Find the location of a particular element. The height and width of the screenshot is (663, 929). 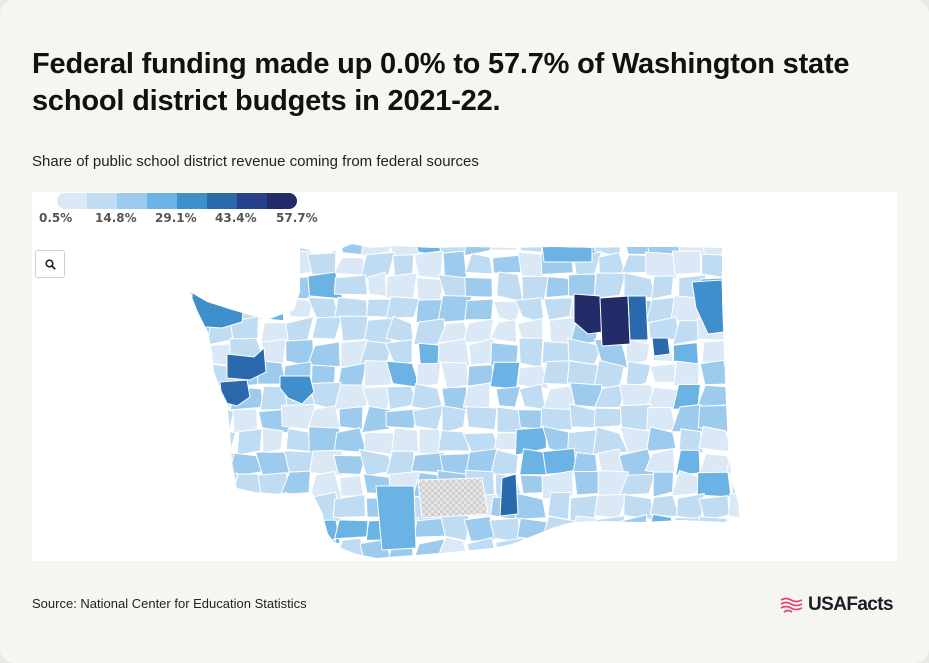

zoom-button is located at coordinates (50, 264).